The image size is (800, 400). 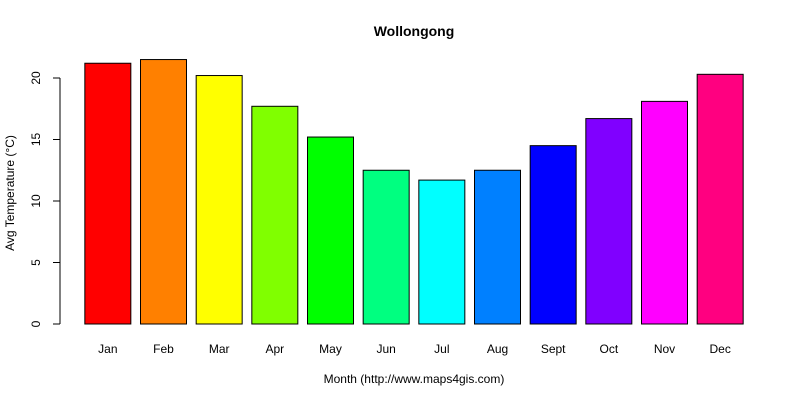 I want to click on bar-apr, so click(x=275, y=215).